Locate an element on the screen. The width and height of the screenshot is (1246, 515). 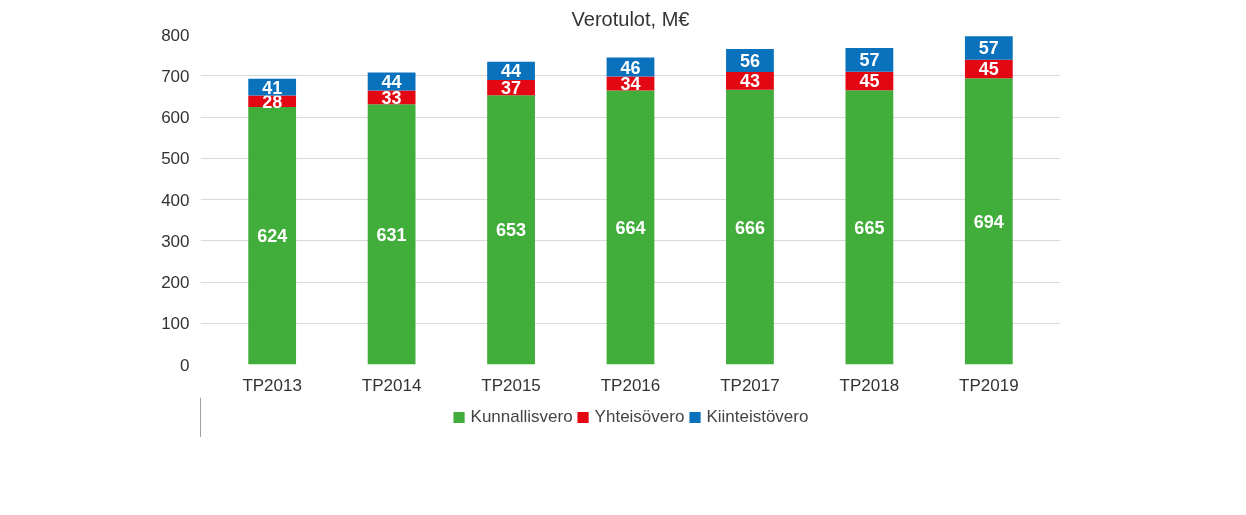
data-label: 665 is located at coordinates (869, 227).